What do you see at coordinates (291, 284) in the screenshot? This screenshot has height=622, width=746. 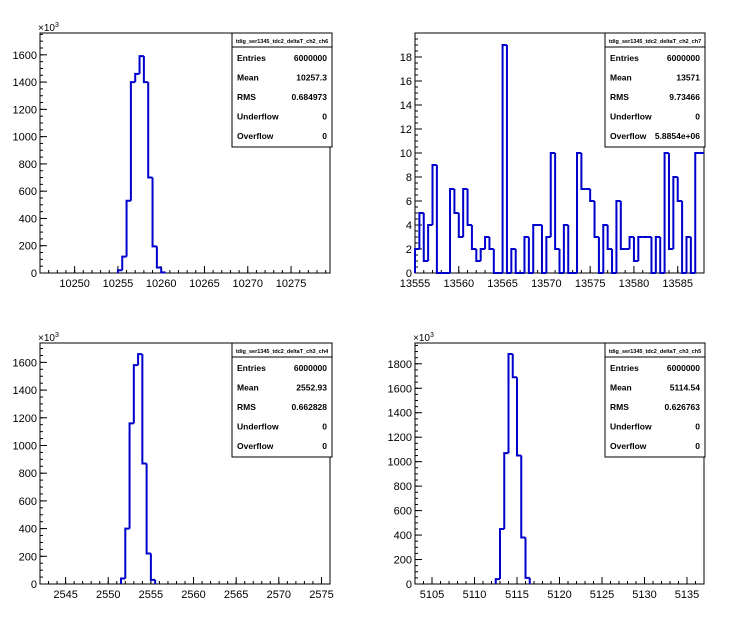 I see `x-tick-label: 10275` at bounding box center [291, 284].